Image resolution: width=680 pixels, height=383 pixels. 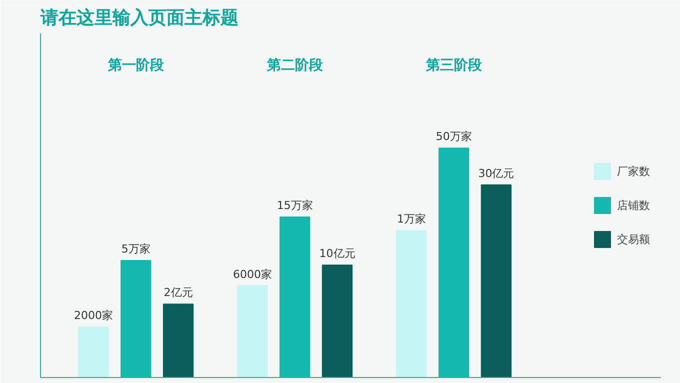 What do you see at coordinates (411, 219) in the screenshot?
I see `annotation: 1万家` at bounding box center [411, 219].